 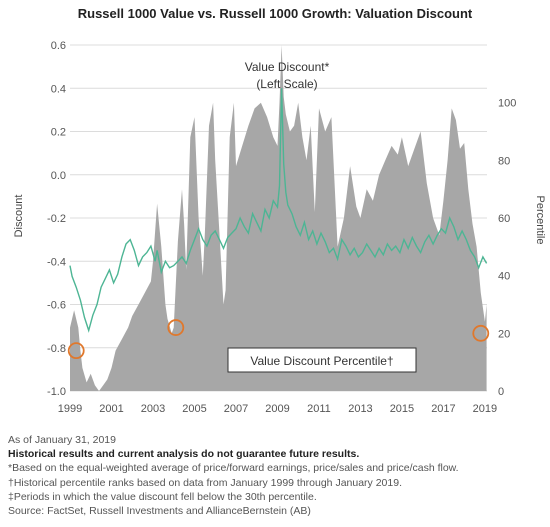 I want to click on x-tick-label-5: 2009, so click(x=277, y=409).